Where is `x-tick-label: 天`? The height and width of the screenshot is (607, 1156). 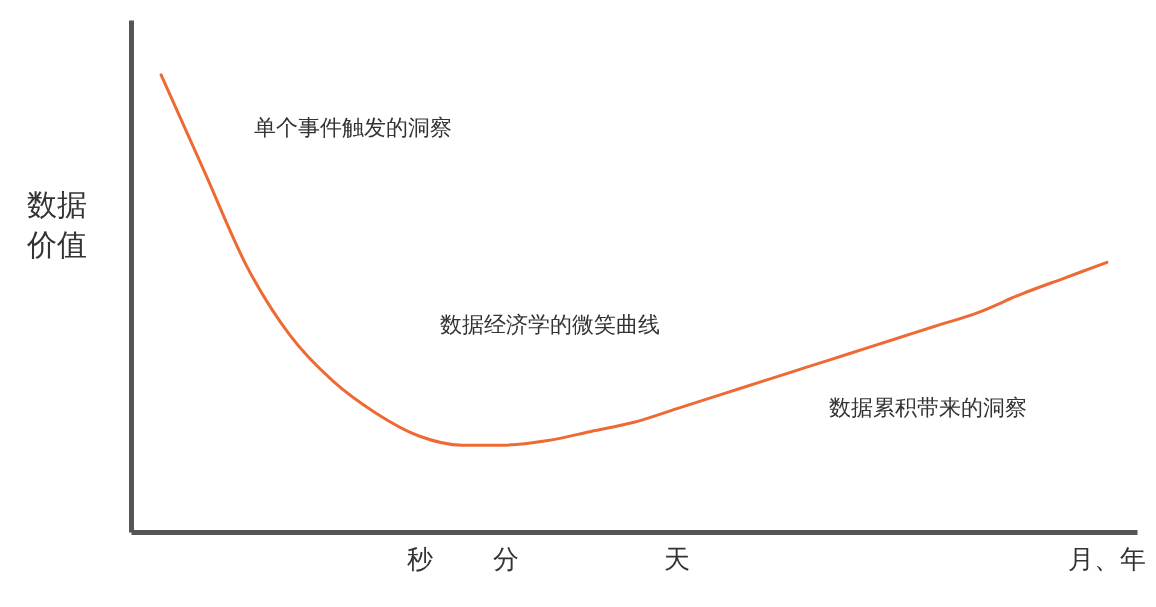
x-tick-label: 天 is located at coordinates (677, 558).